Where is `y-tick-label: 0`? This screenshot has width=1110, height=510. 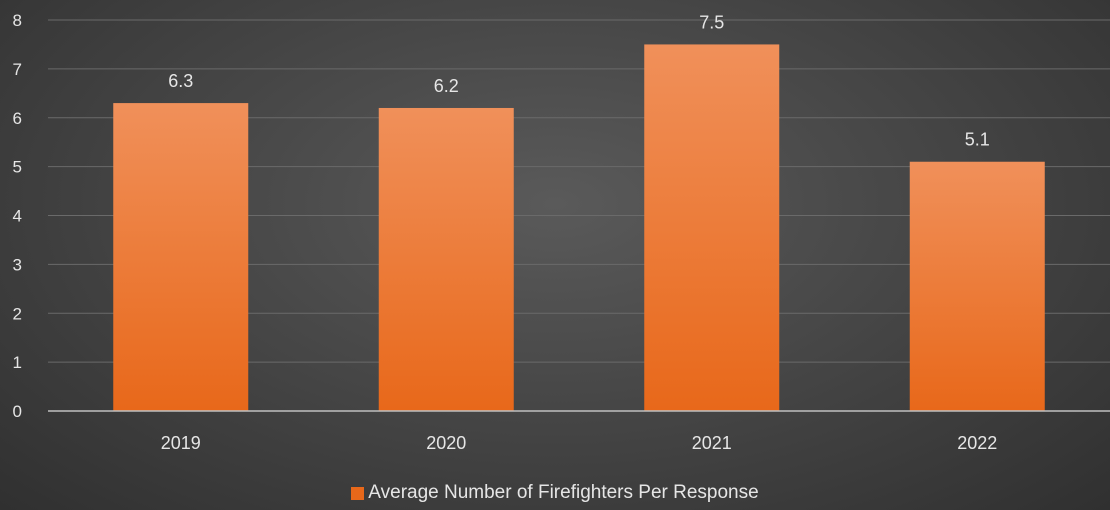
y-tick-label: 0 is located at coordinates (17, 411).